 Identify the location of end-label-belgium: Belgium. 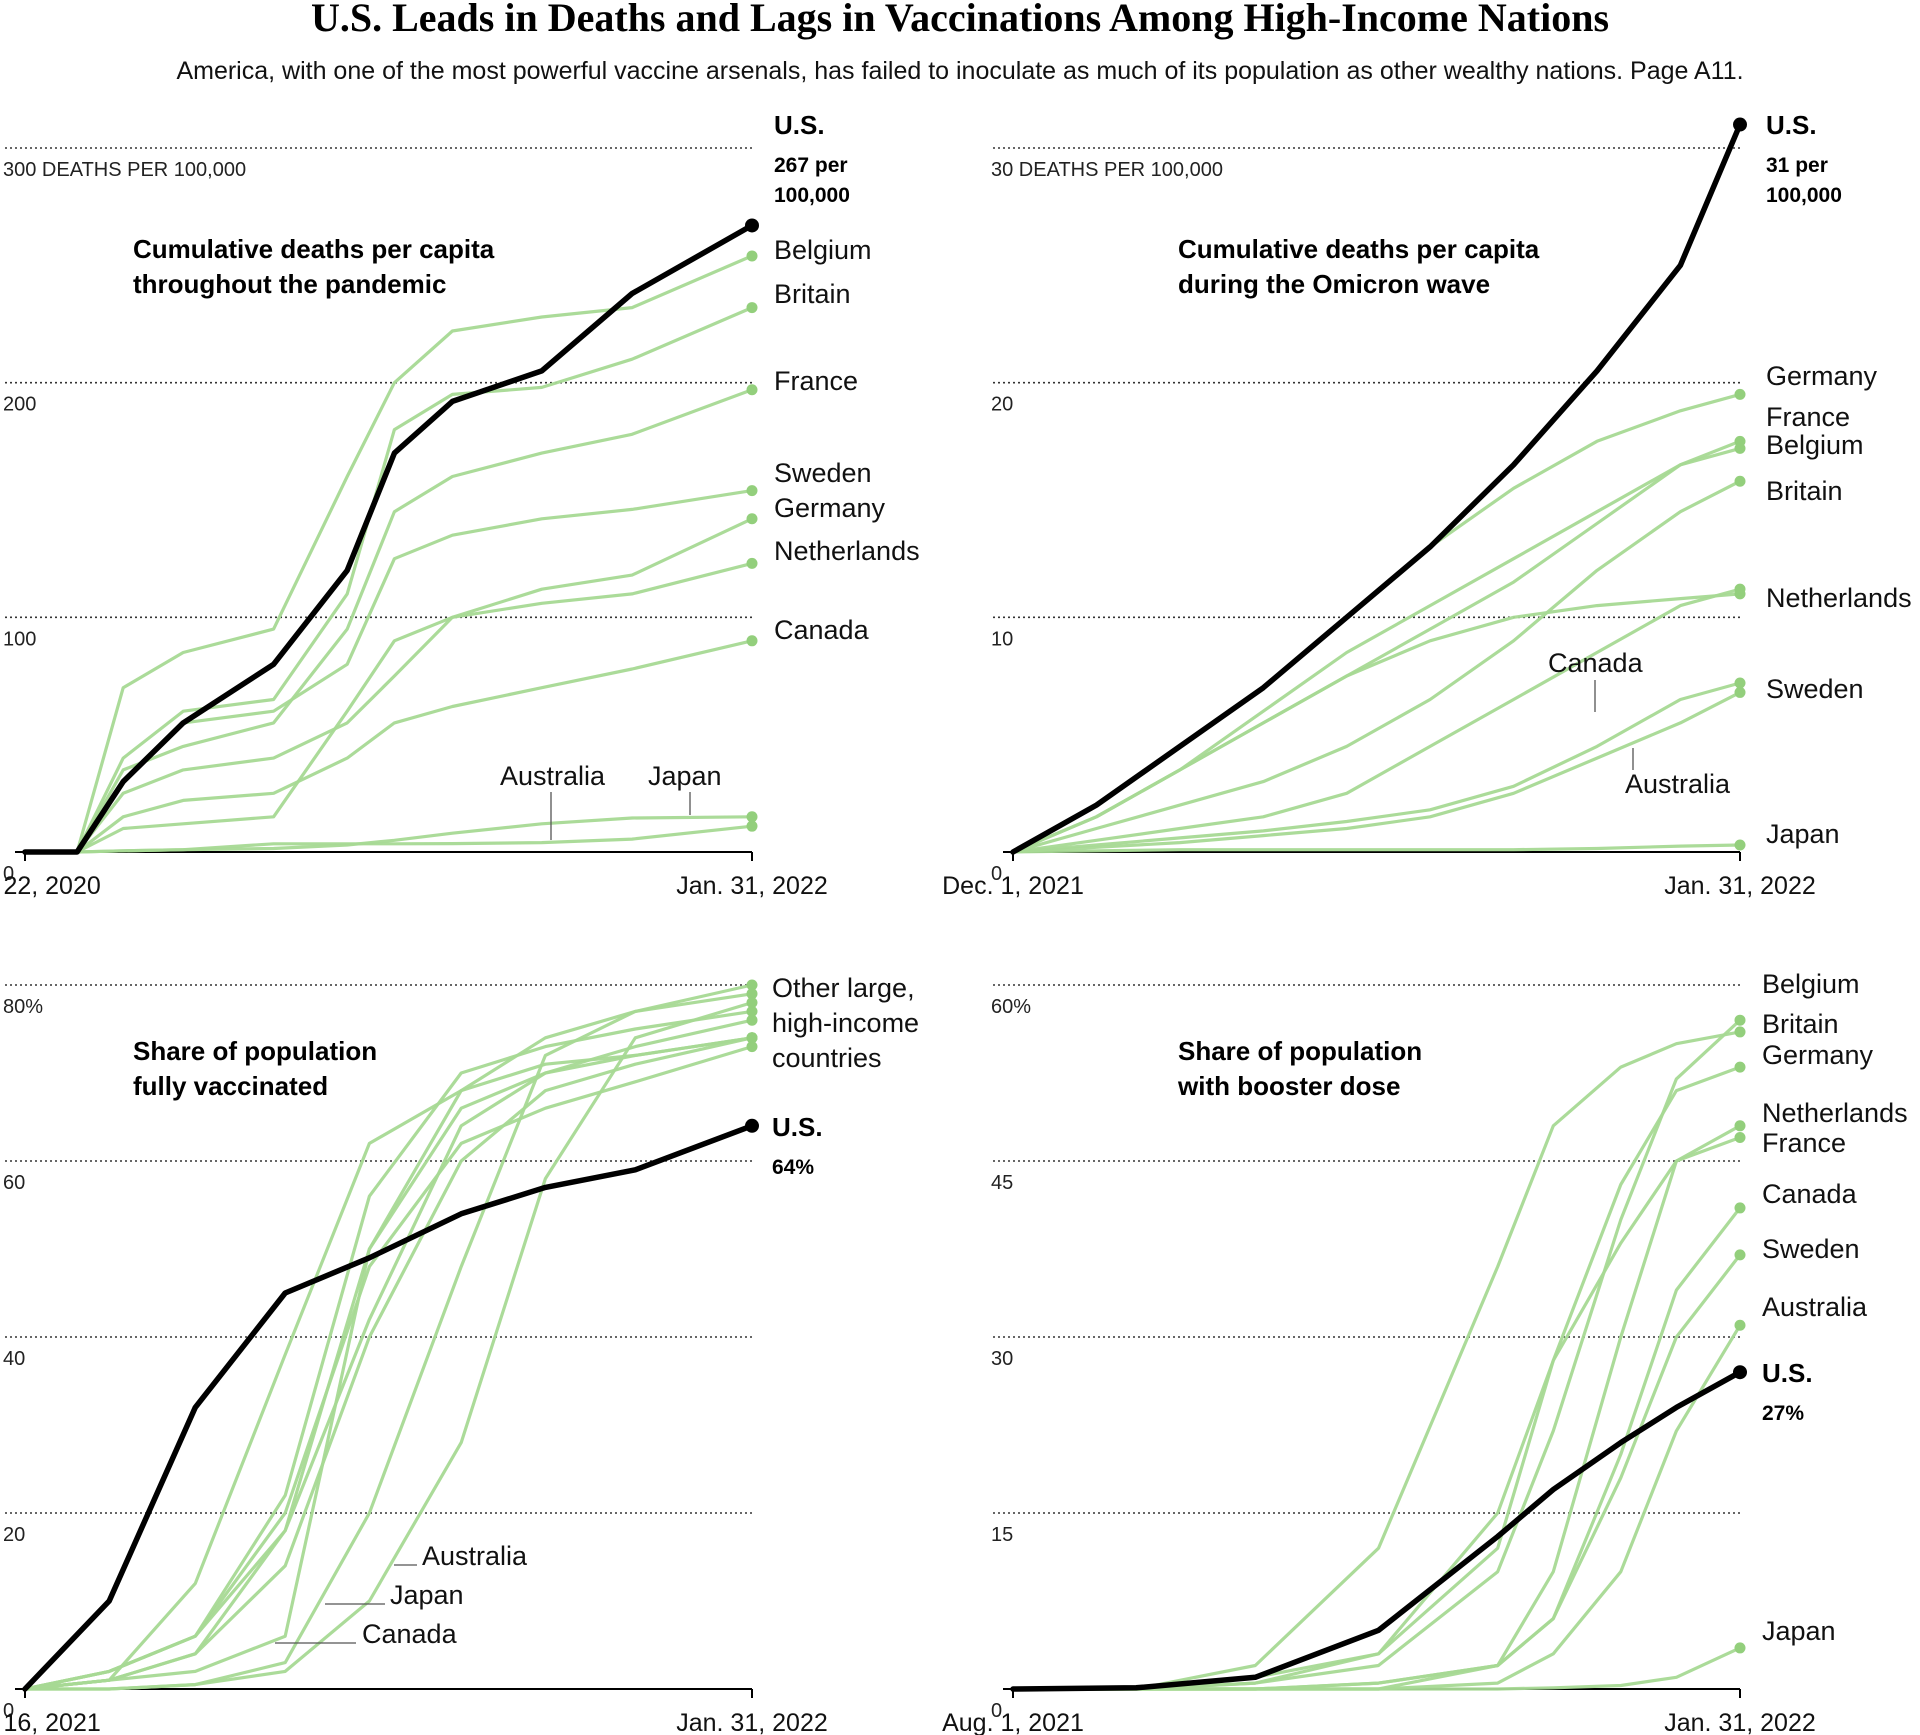
(823, 250).